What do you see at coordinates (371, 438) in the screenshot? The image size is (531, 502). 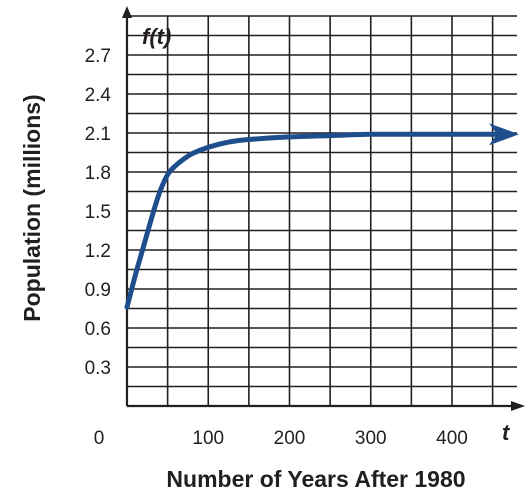 I see `x-tick-label: 300` at bounding box center [371, 438].